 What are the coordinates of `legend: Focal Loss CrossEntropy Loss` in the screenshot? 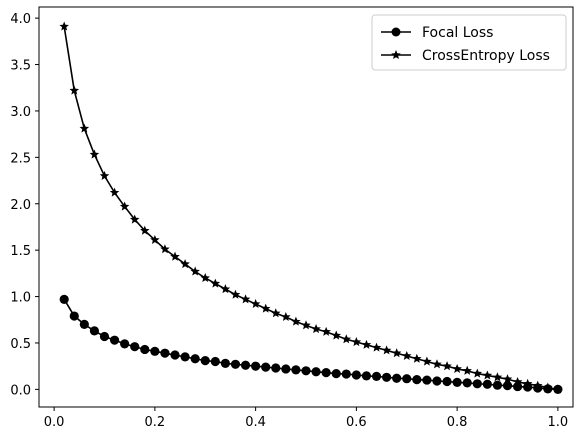 It's located at (469, 42).